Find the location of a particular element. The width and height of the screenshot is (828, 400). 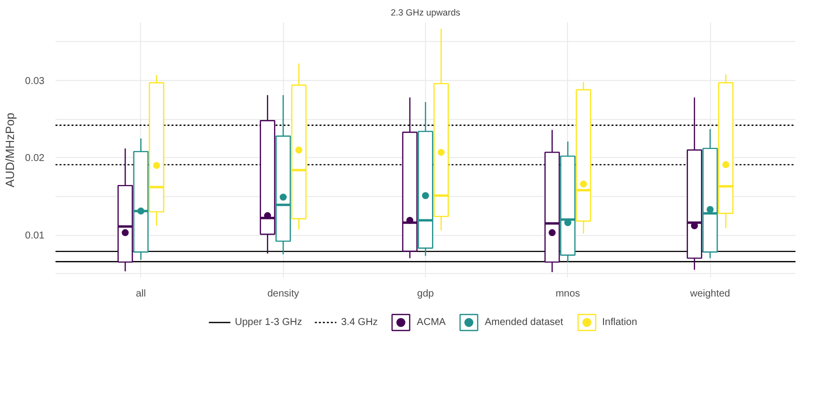

legend-label: Inflation is located at coordinates (620, 322).